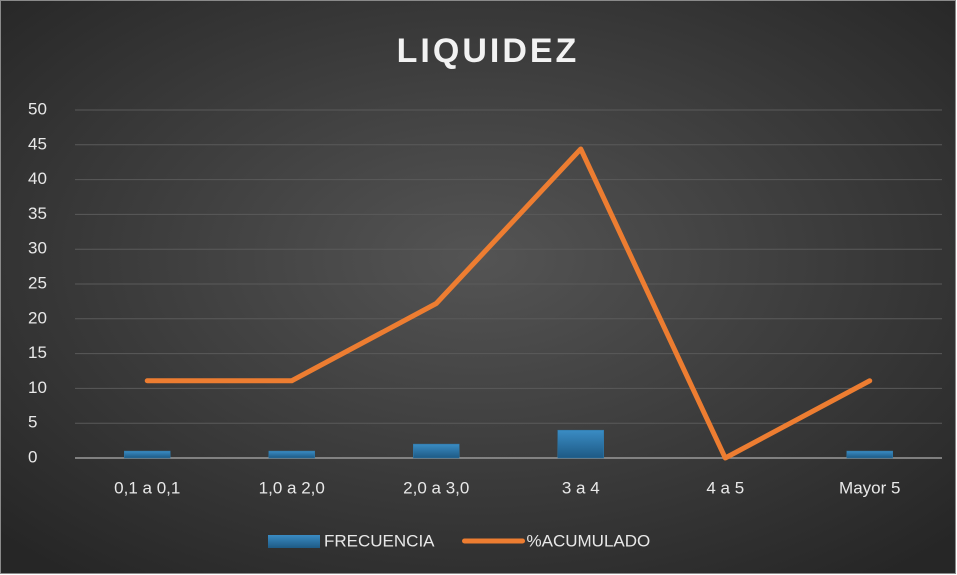  I want to click on legend-swatch, so click(294, 541).